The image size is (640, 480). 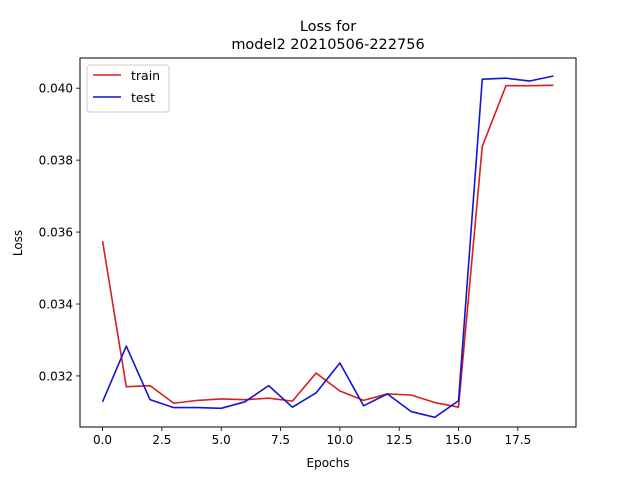 I want to click on x-tick-label: 5.0, so click(x=221, y=440).